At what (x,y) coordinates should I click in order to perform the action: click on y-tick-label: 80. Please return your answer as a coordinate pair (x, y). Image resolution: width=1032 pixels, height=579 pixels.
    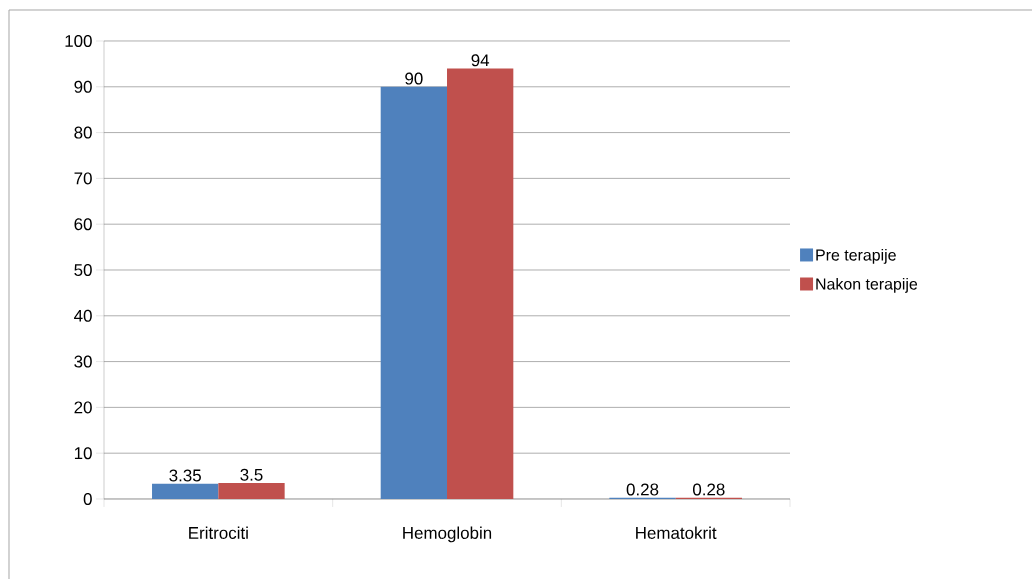
    Looking at the image, I should click on (83, 132).